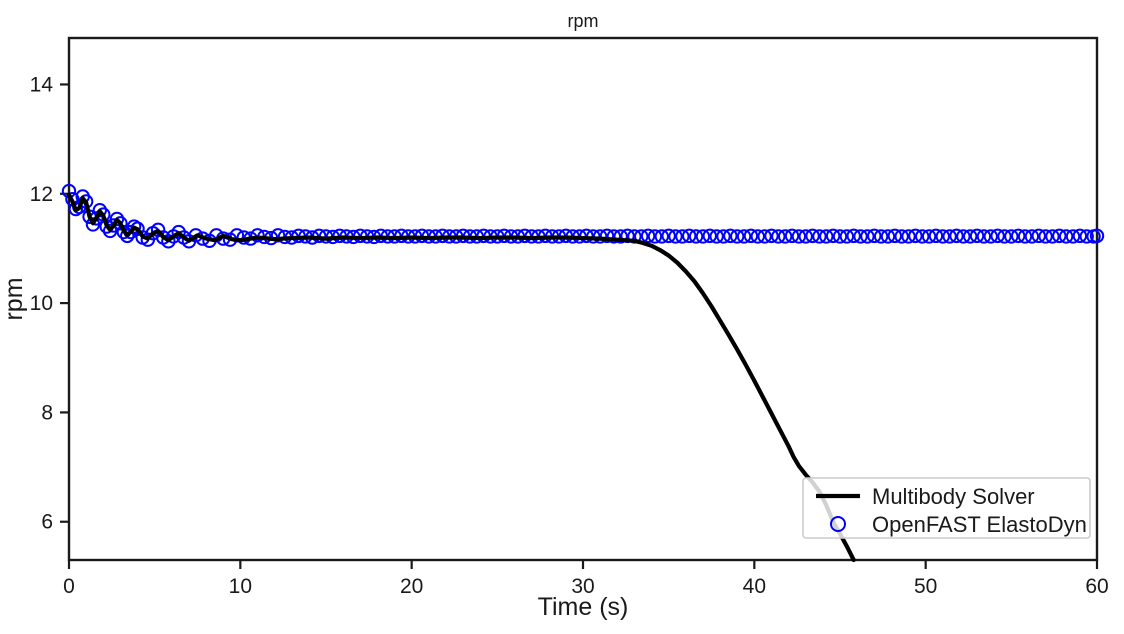  What do you see at coordinates (42, 84) in the screenshot?
I see `y-tick-label: 14` at bounding box center [42, 84].